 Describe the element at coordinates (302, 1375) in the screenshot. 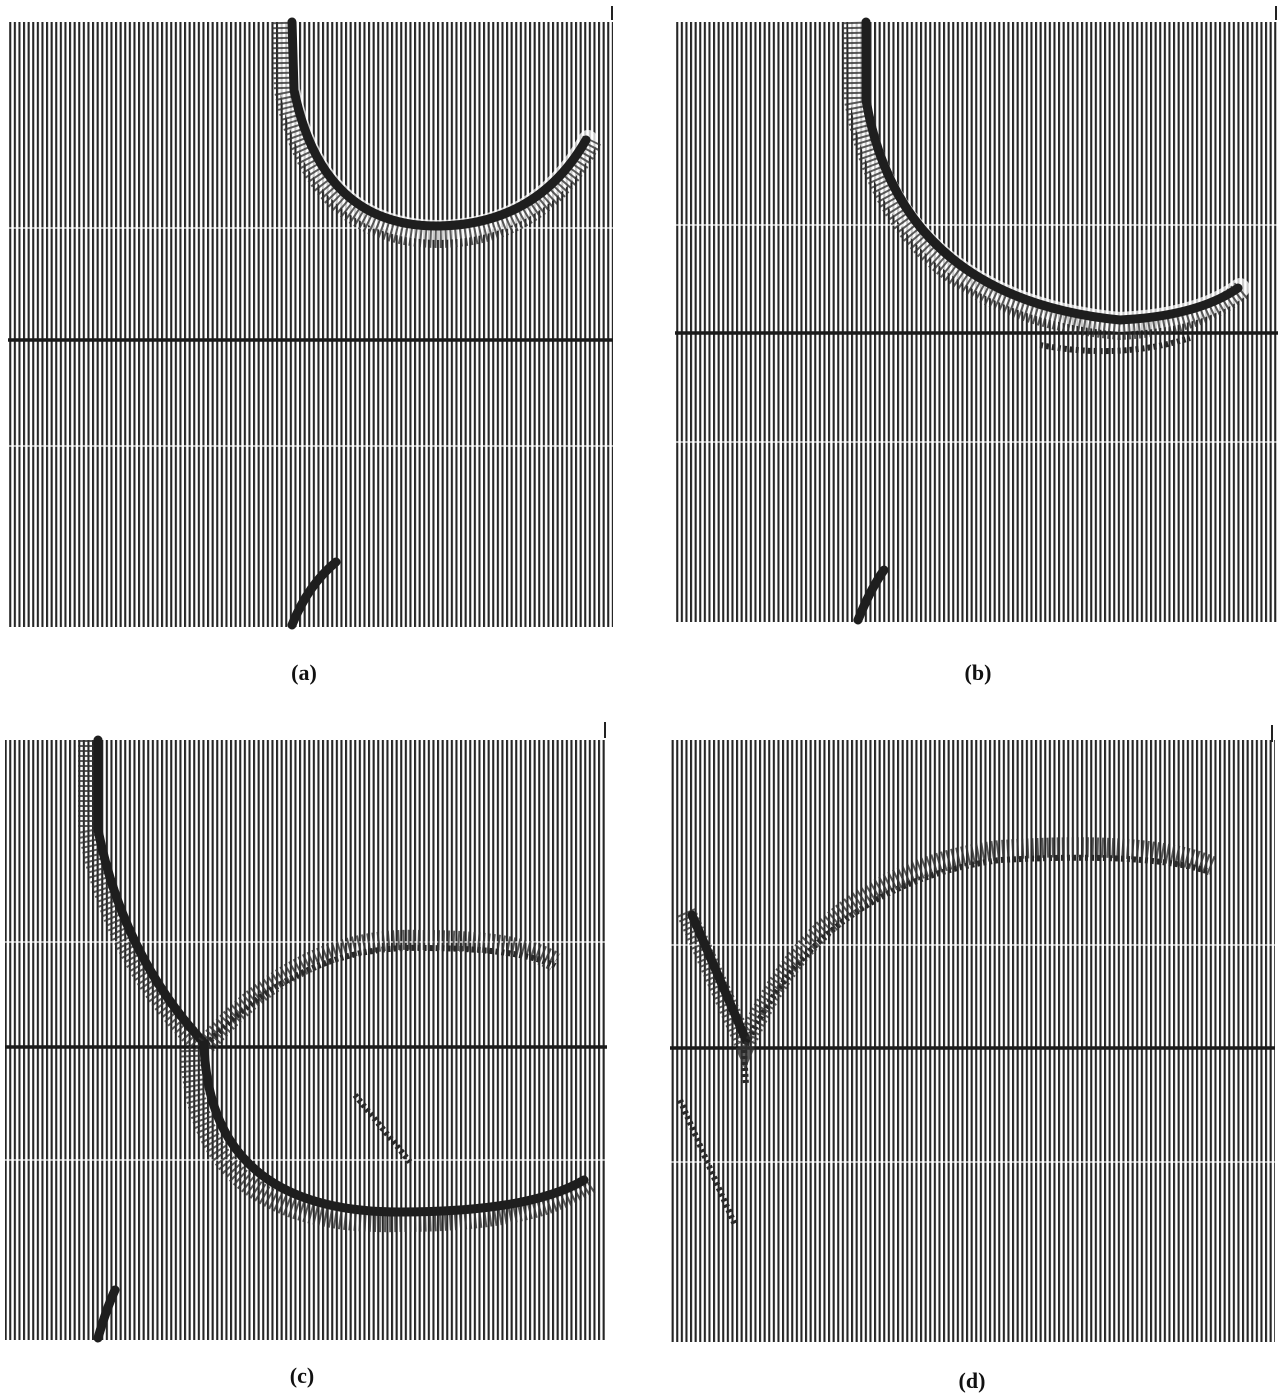

I see `panel-label: (c)` at that location.